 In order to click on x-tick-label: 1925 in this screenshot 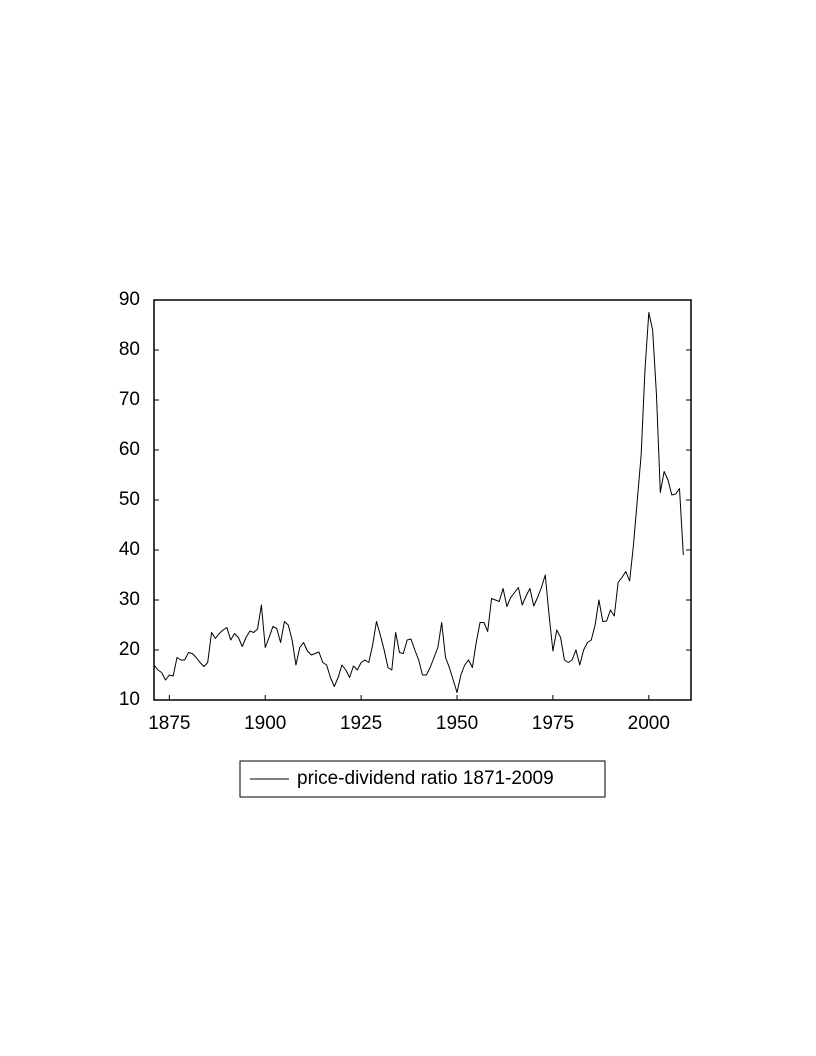, I will do `click(361, 723)`.